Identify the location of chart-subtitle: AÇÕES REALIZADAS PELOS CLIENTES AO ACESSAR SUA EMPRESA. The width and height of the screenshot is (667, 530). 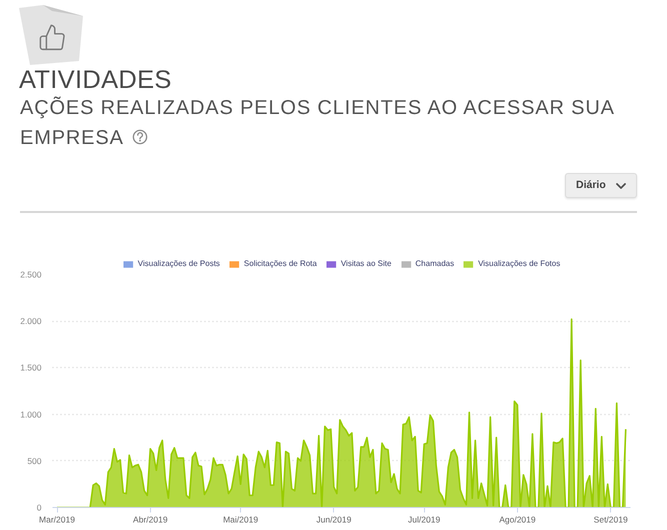
(317, 123).